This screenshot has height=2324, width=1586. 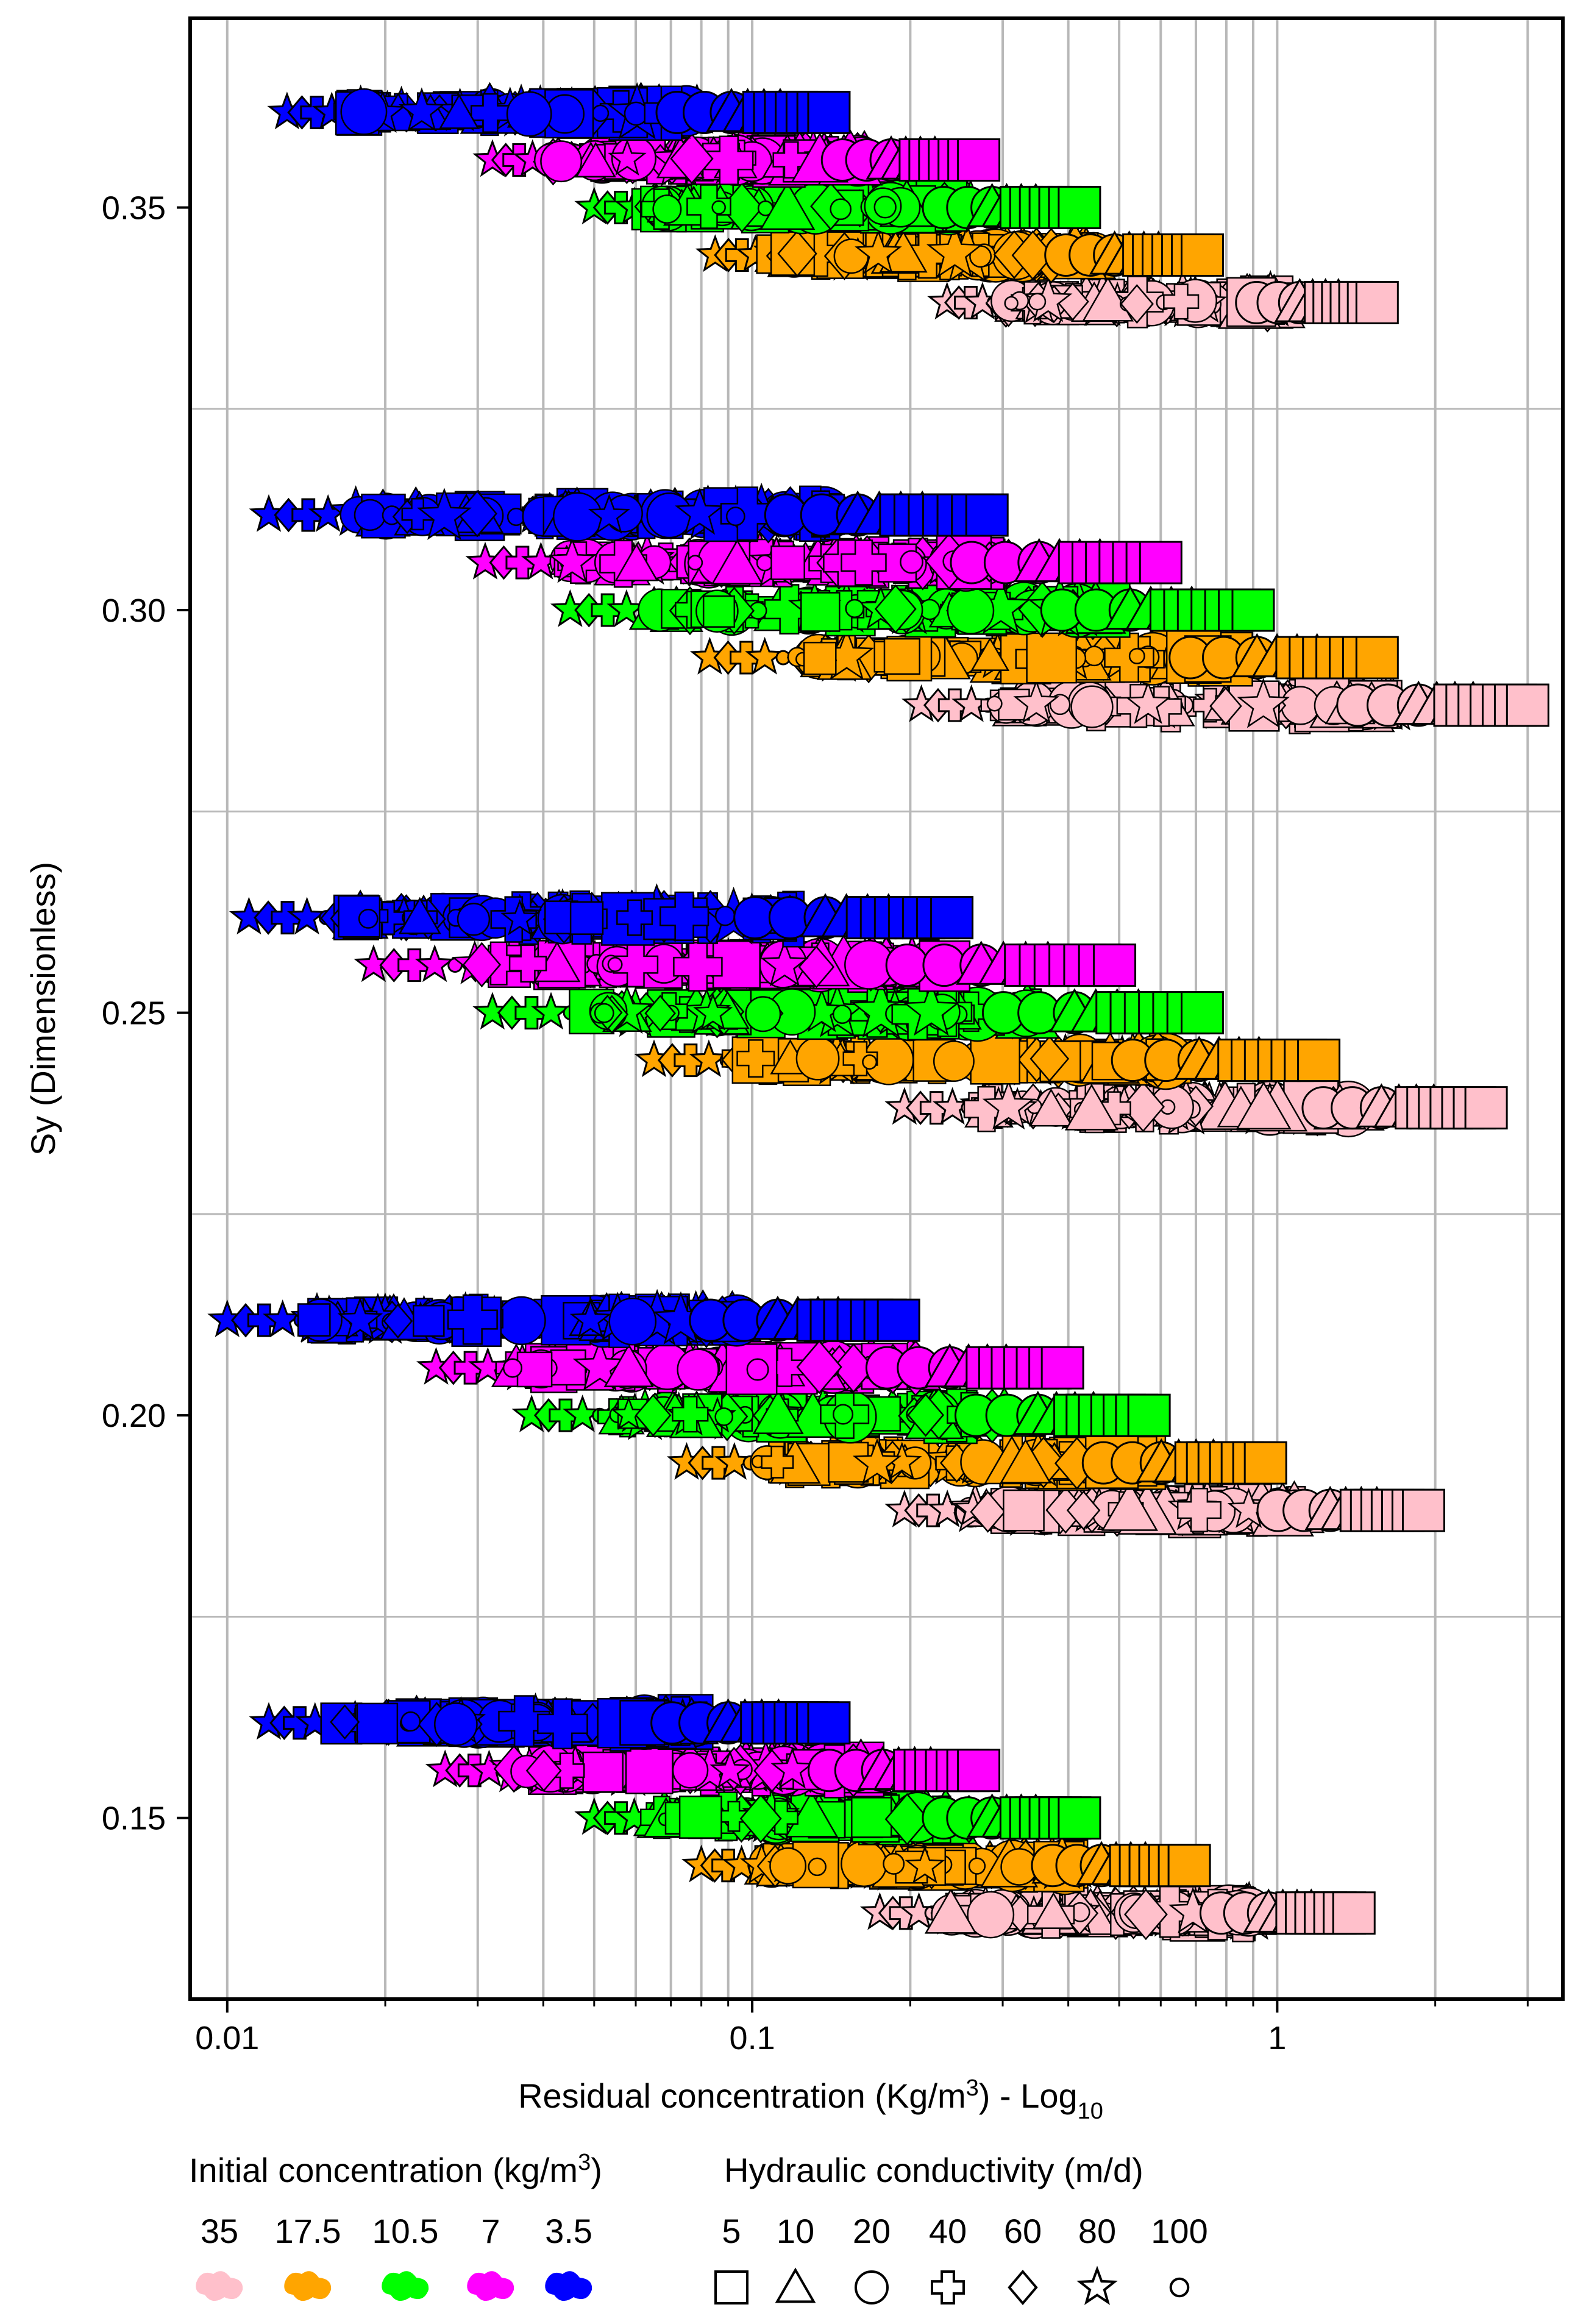 I want to click on triangle-icon, so click(x=795, y=2285).